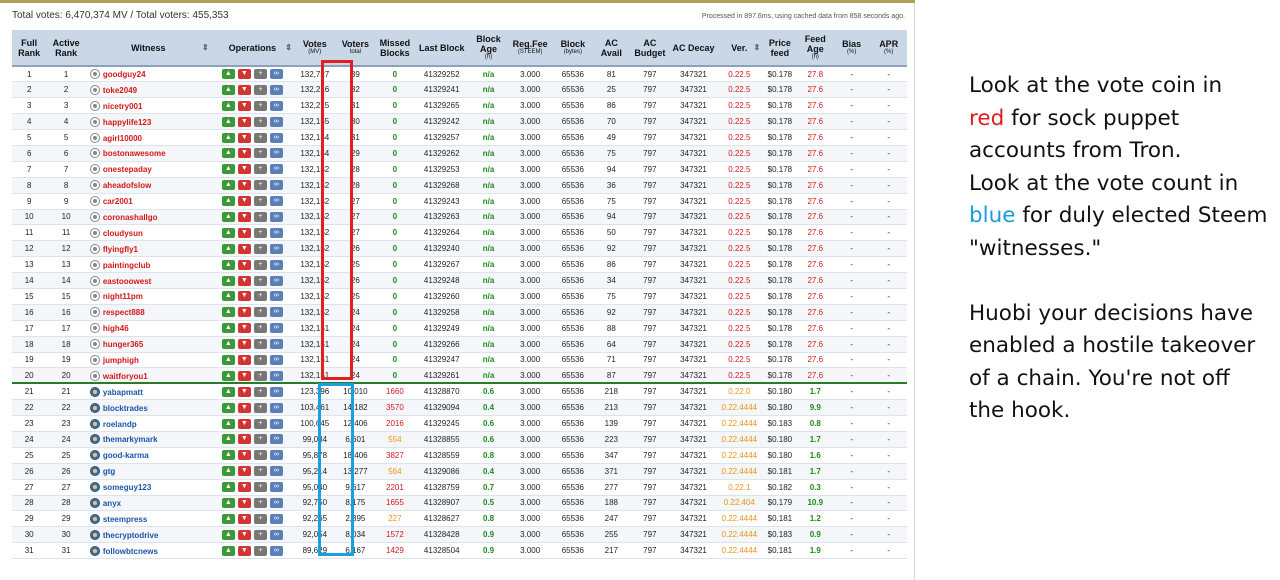 The width and height of the screenshot is (1280, 580). Describe the element at coordinates (395, 48) in the screenshot. I see `header-missed-blocks: Missed Blocks` at that location.